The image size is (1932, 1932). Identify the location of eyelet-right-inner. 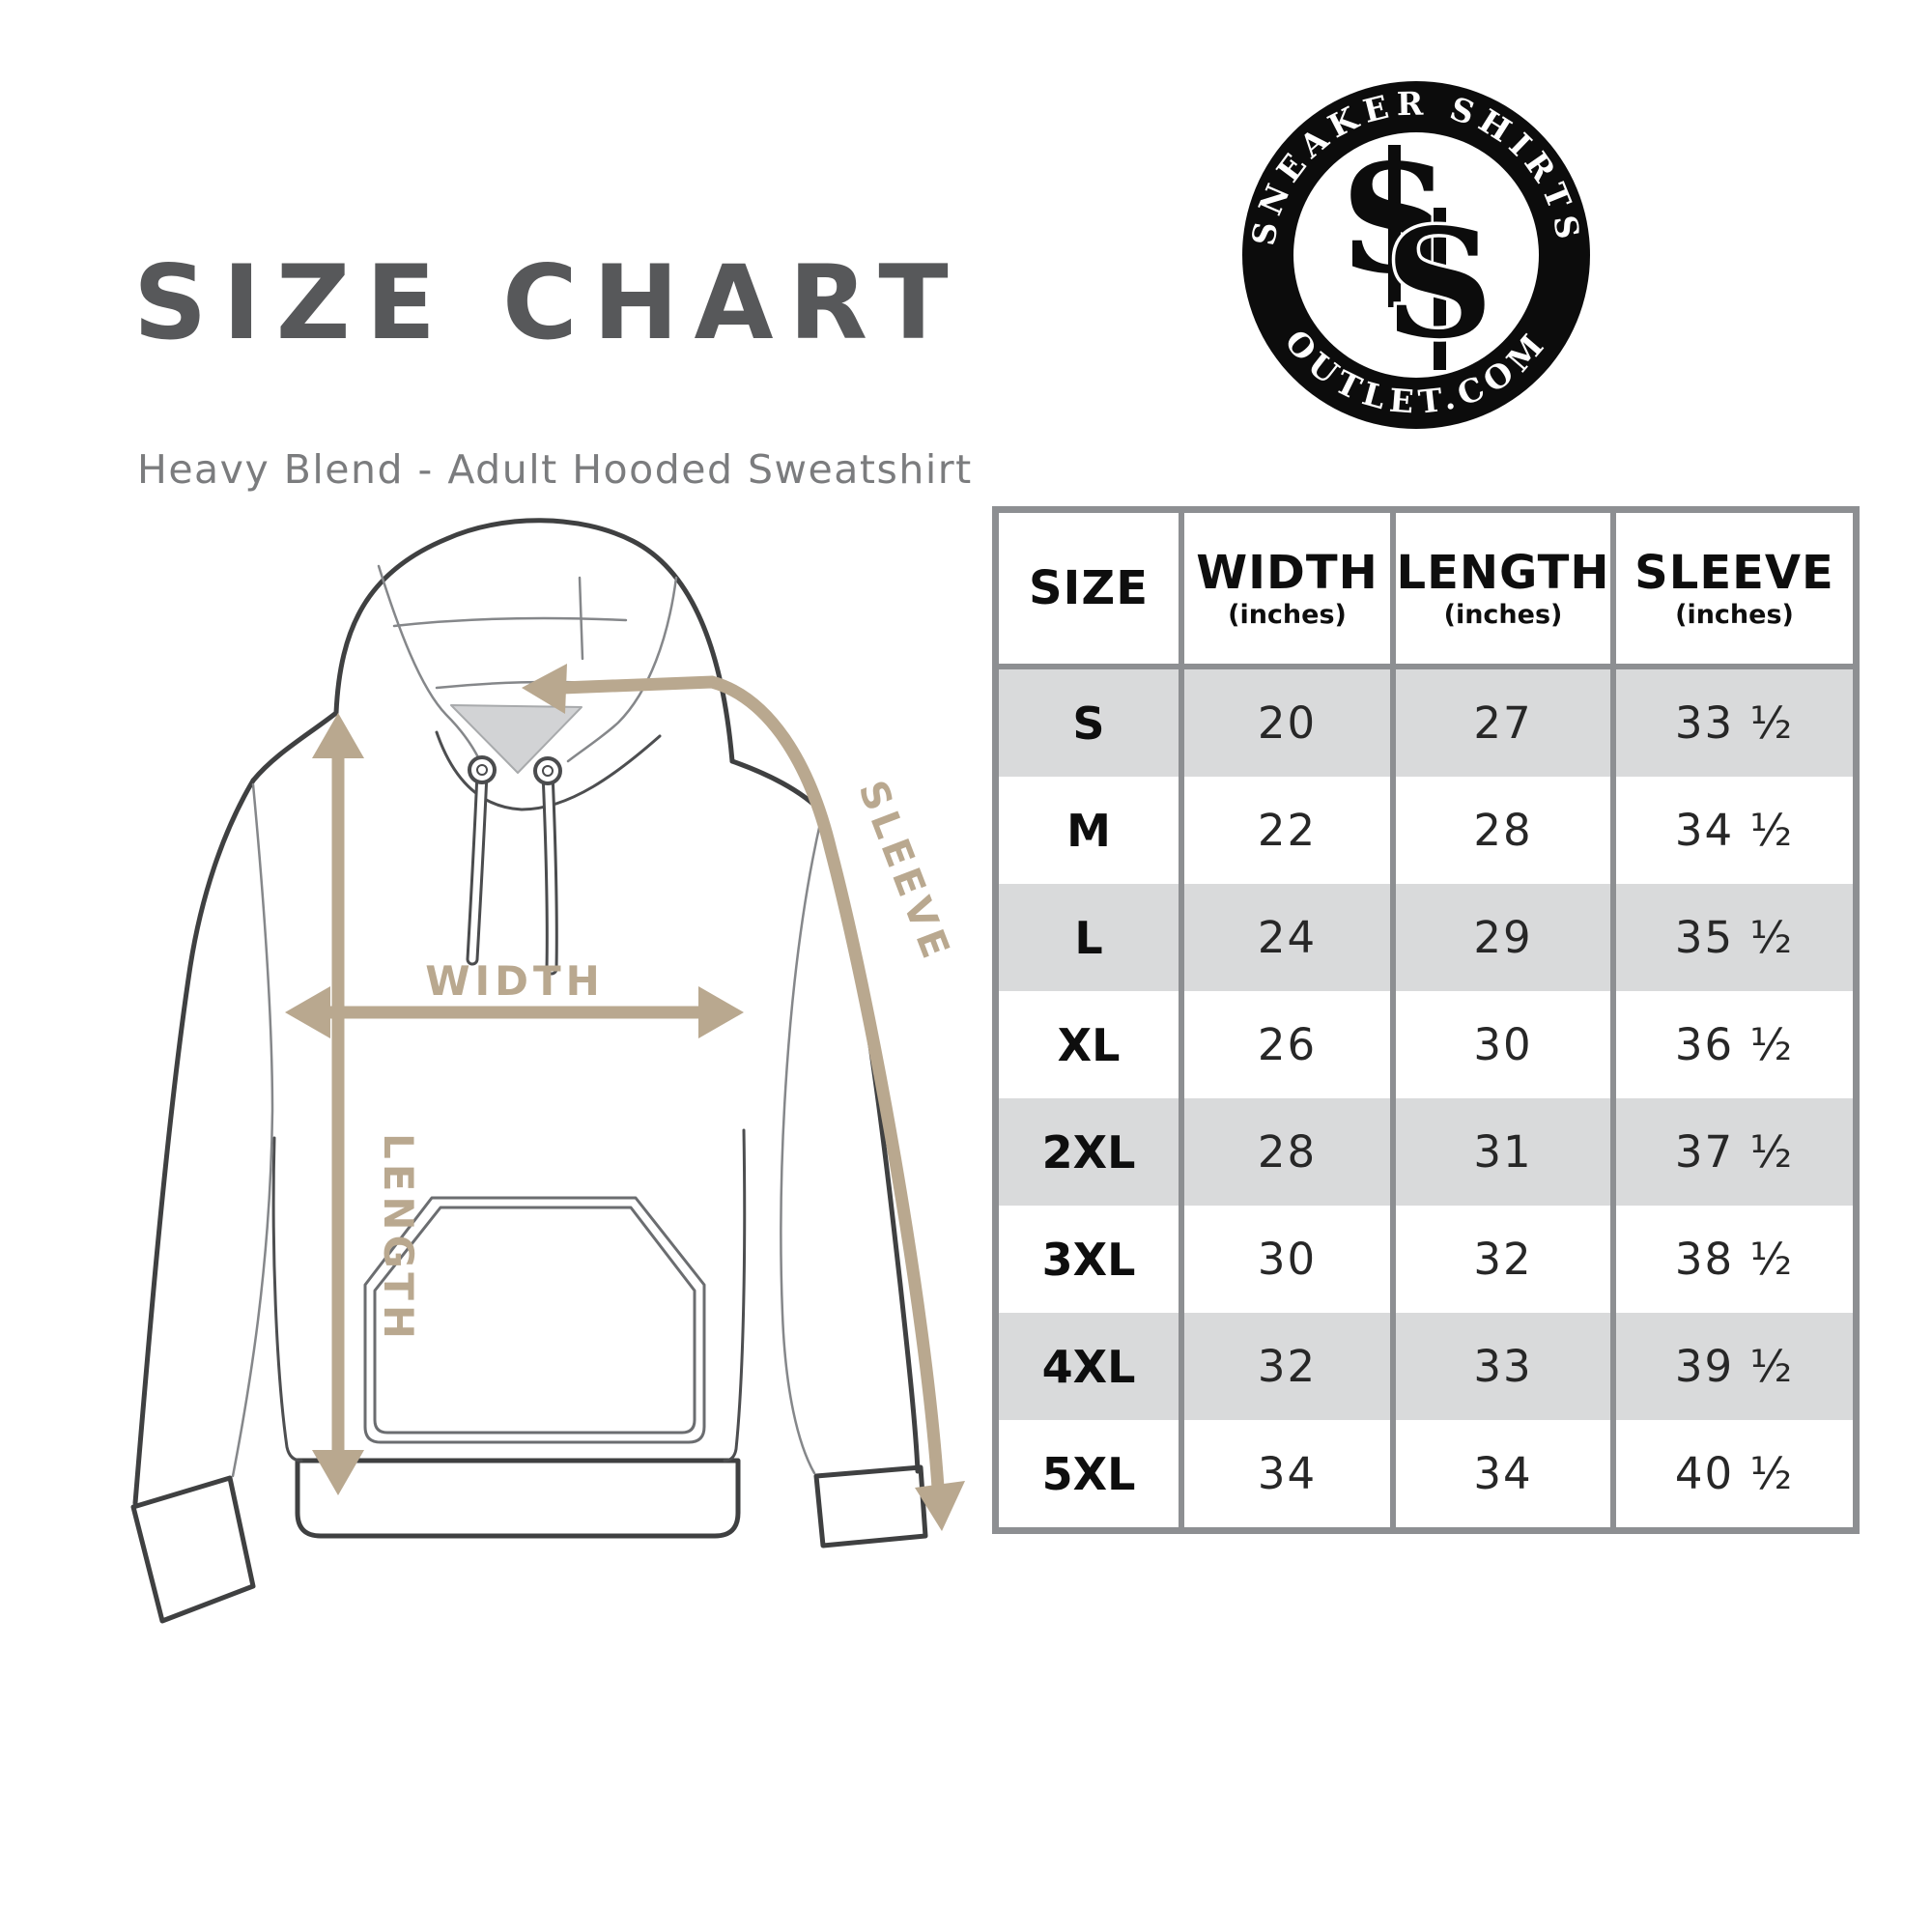
(548, 771).